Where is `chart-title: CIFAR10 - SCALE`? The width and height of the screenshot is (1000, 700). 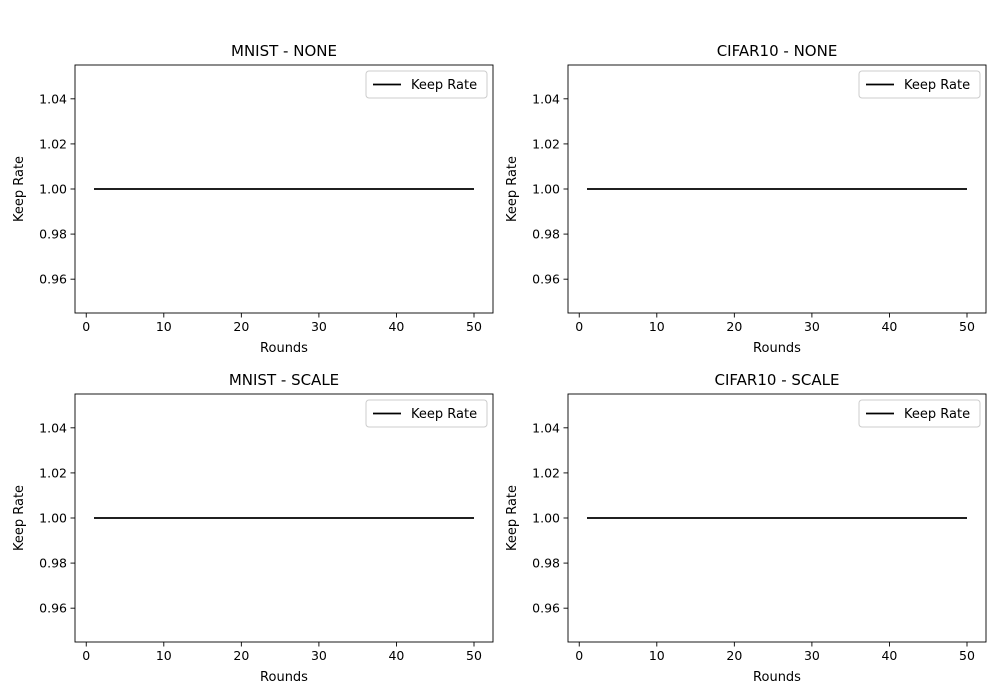 chart-title: CIFAR10 - SCALE is located at coordinates (777, 380).